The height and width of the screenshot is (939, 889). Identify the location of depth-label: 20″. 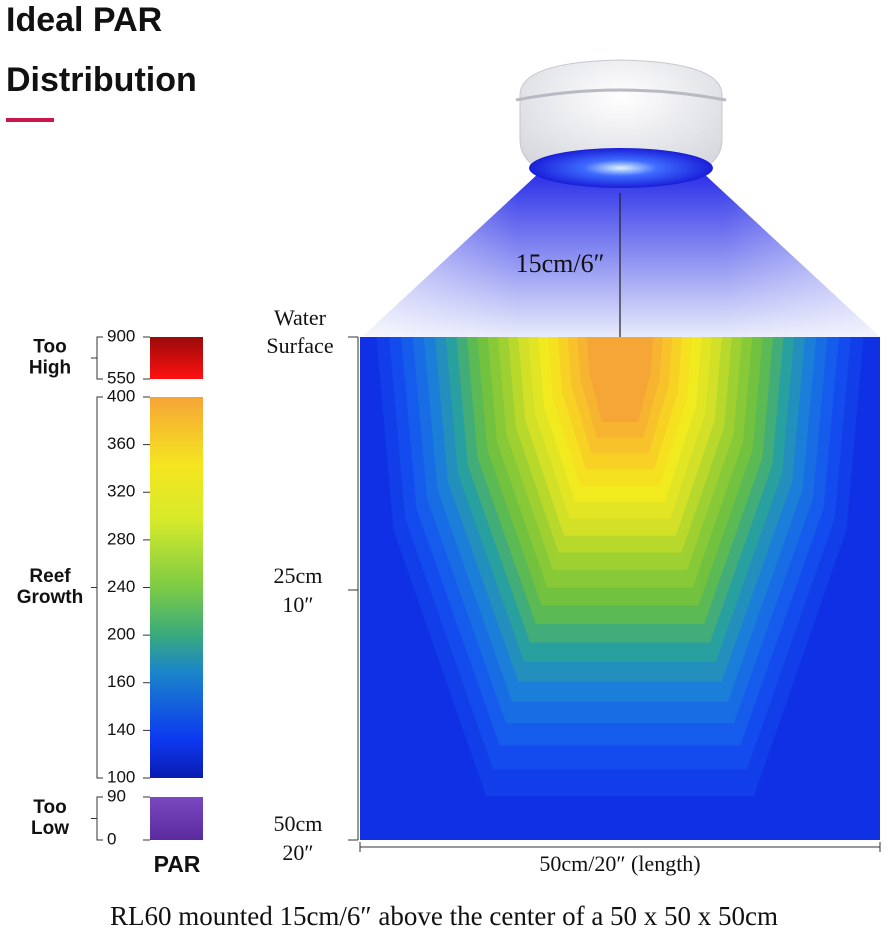
(297, 852).